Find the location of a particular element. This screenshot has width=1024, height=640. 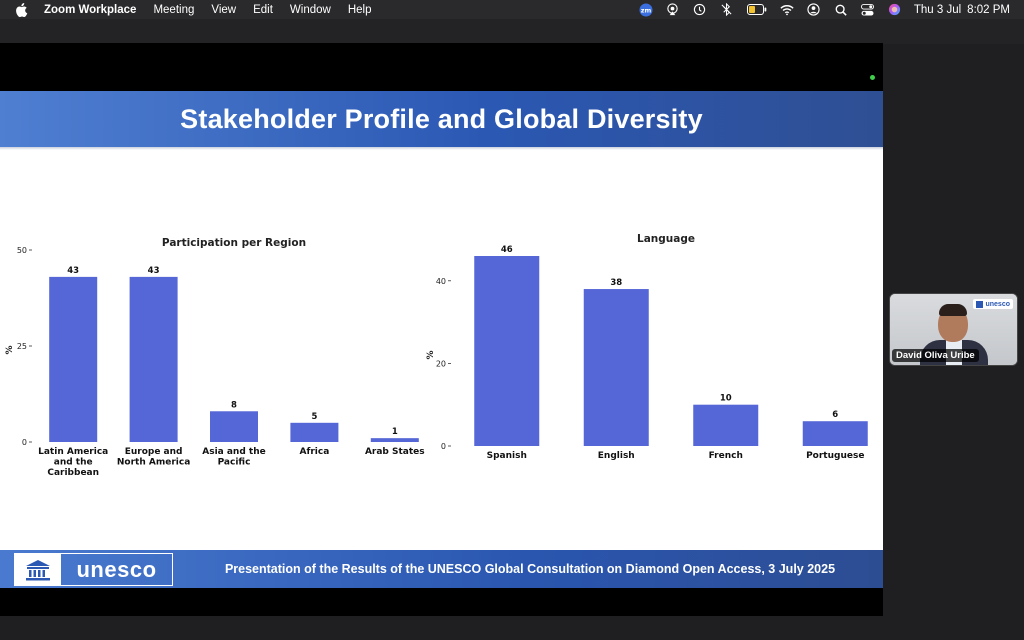

bar-value-label: 8 is located at coordinates (234, 405).